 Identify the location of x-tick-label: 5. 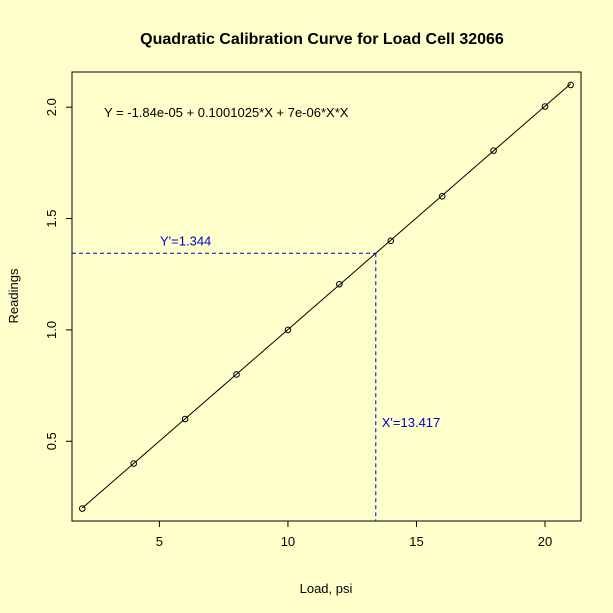
(159, 541).